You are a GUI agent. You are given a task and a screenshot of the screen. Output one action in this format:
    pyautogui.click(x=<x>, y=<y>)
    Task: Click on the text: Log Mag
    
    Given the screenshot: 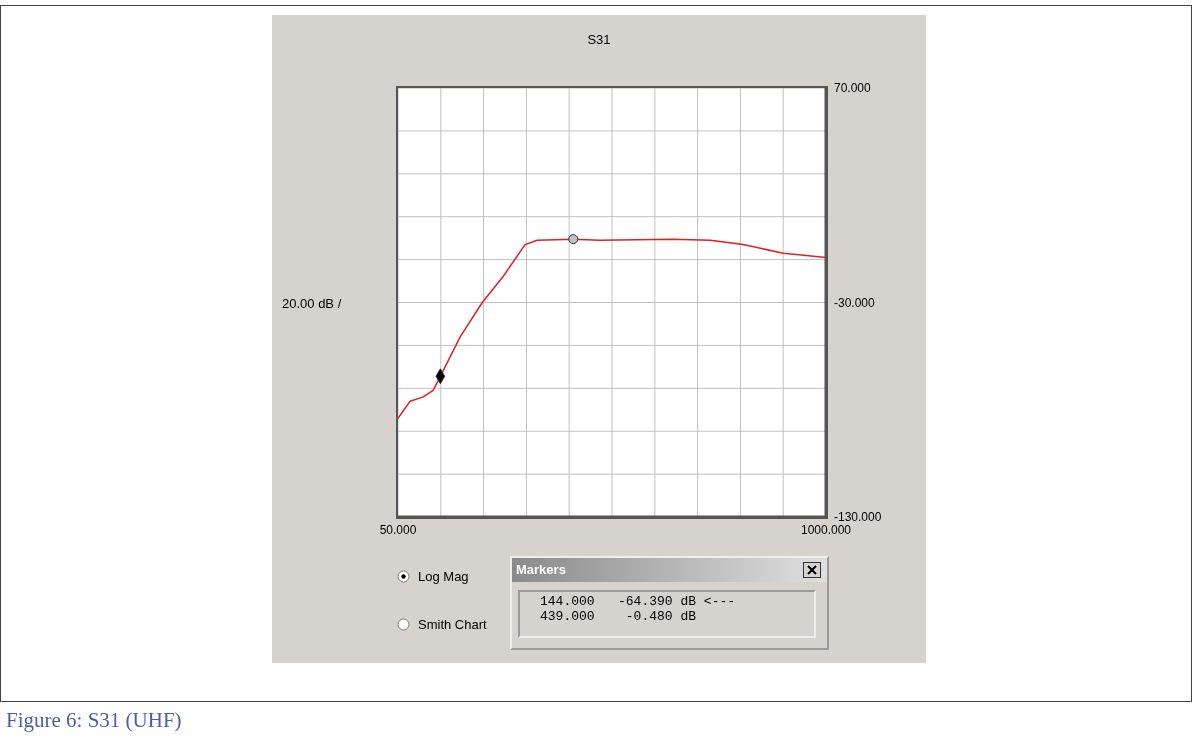 What is the action you would take?
    pyautogui.click(x=443, y=576)
    